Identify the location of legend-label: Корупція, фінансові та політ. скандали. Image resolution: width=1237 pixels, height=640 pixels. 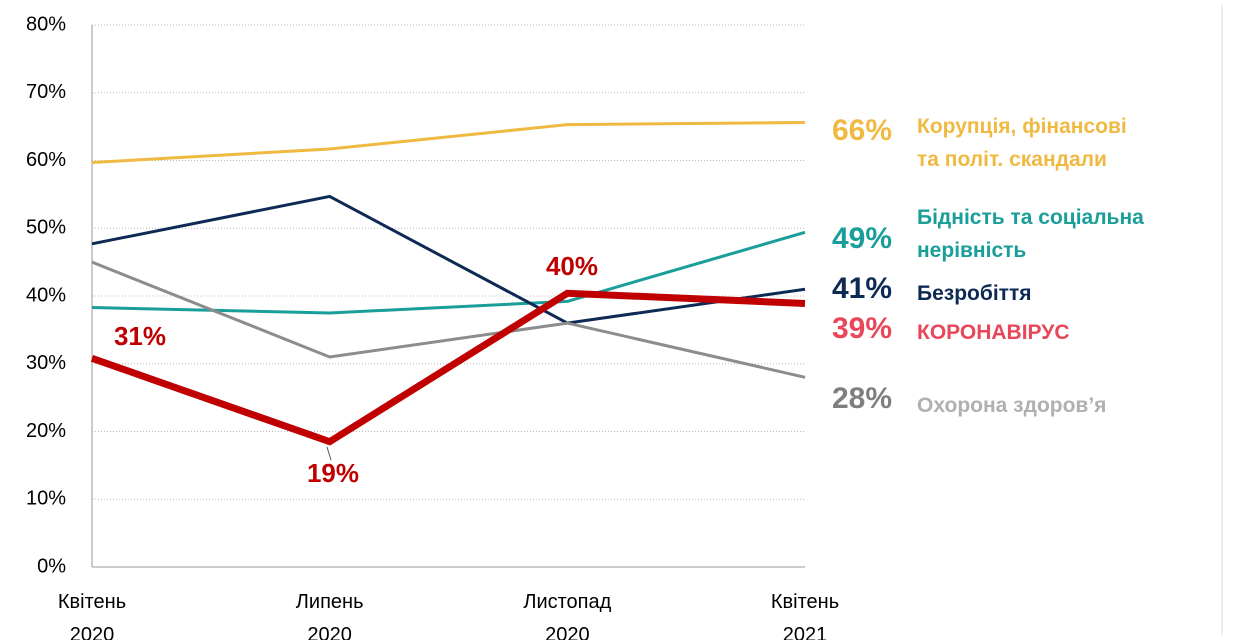
(1022, 143).